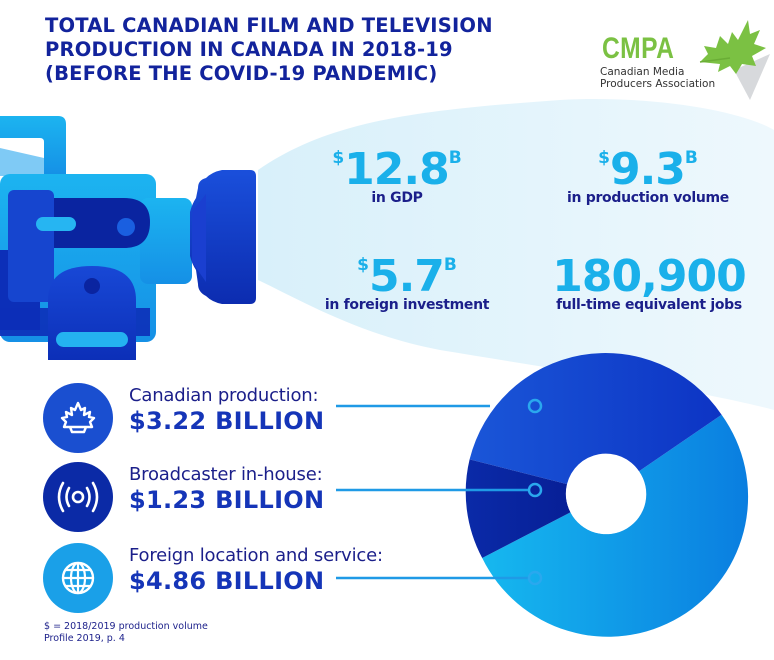 The height and width of the screenshot is (660, 774). I want to click on stat-label: in GDP, so click(397, 198).